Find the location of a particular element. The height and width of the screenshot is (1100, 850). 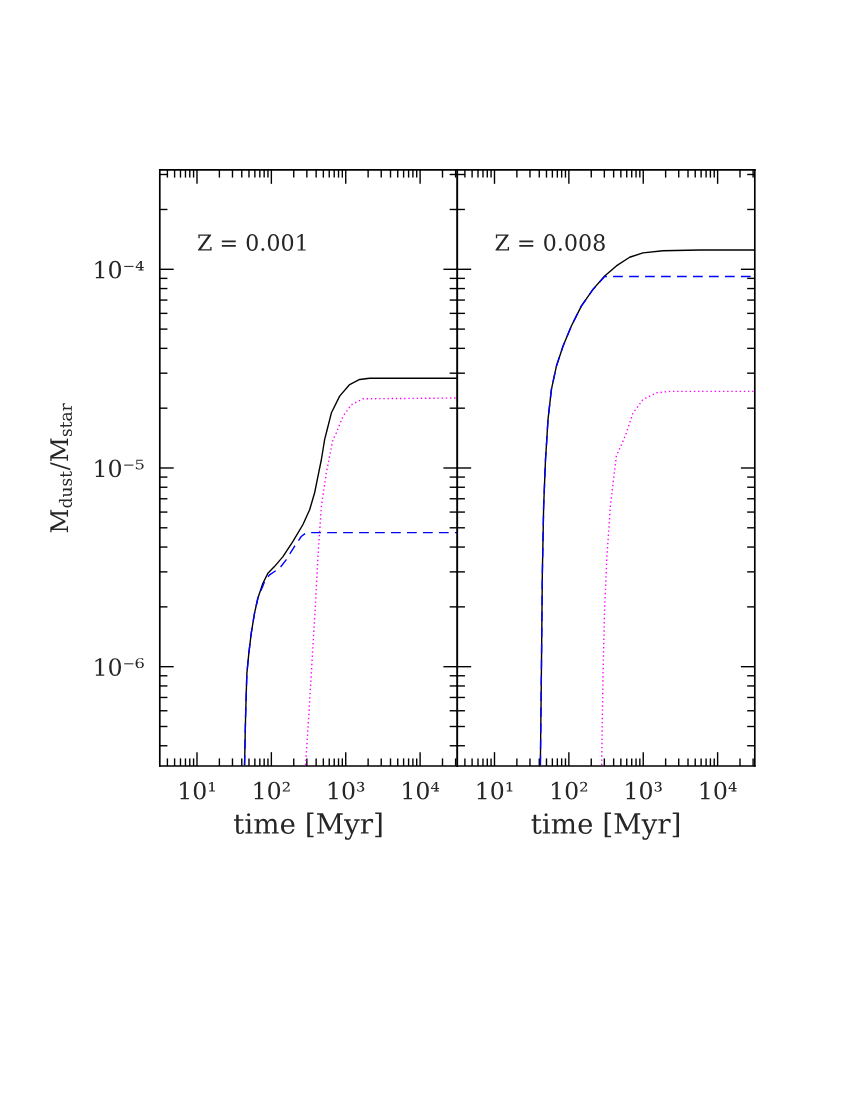

y-tick-label: 10⁻⁵ is located at coordinates (119, 468).